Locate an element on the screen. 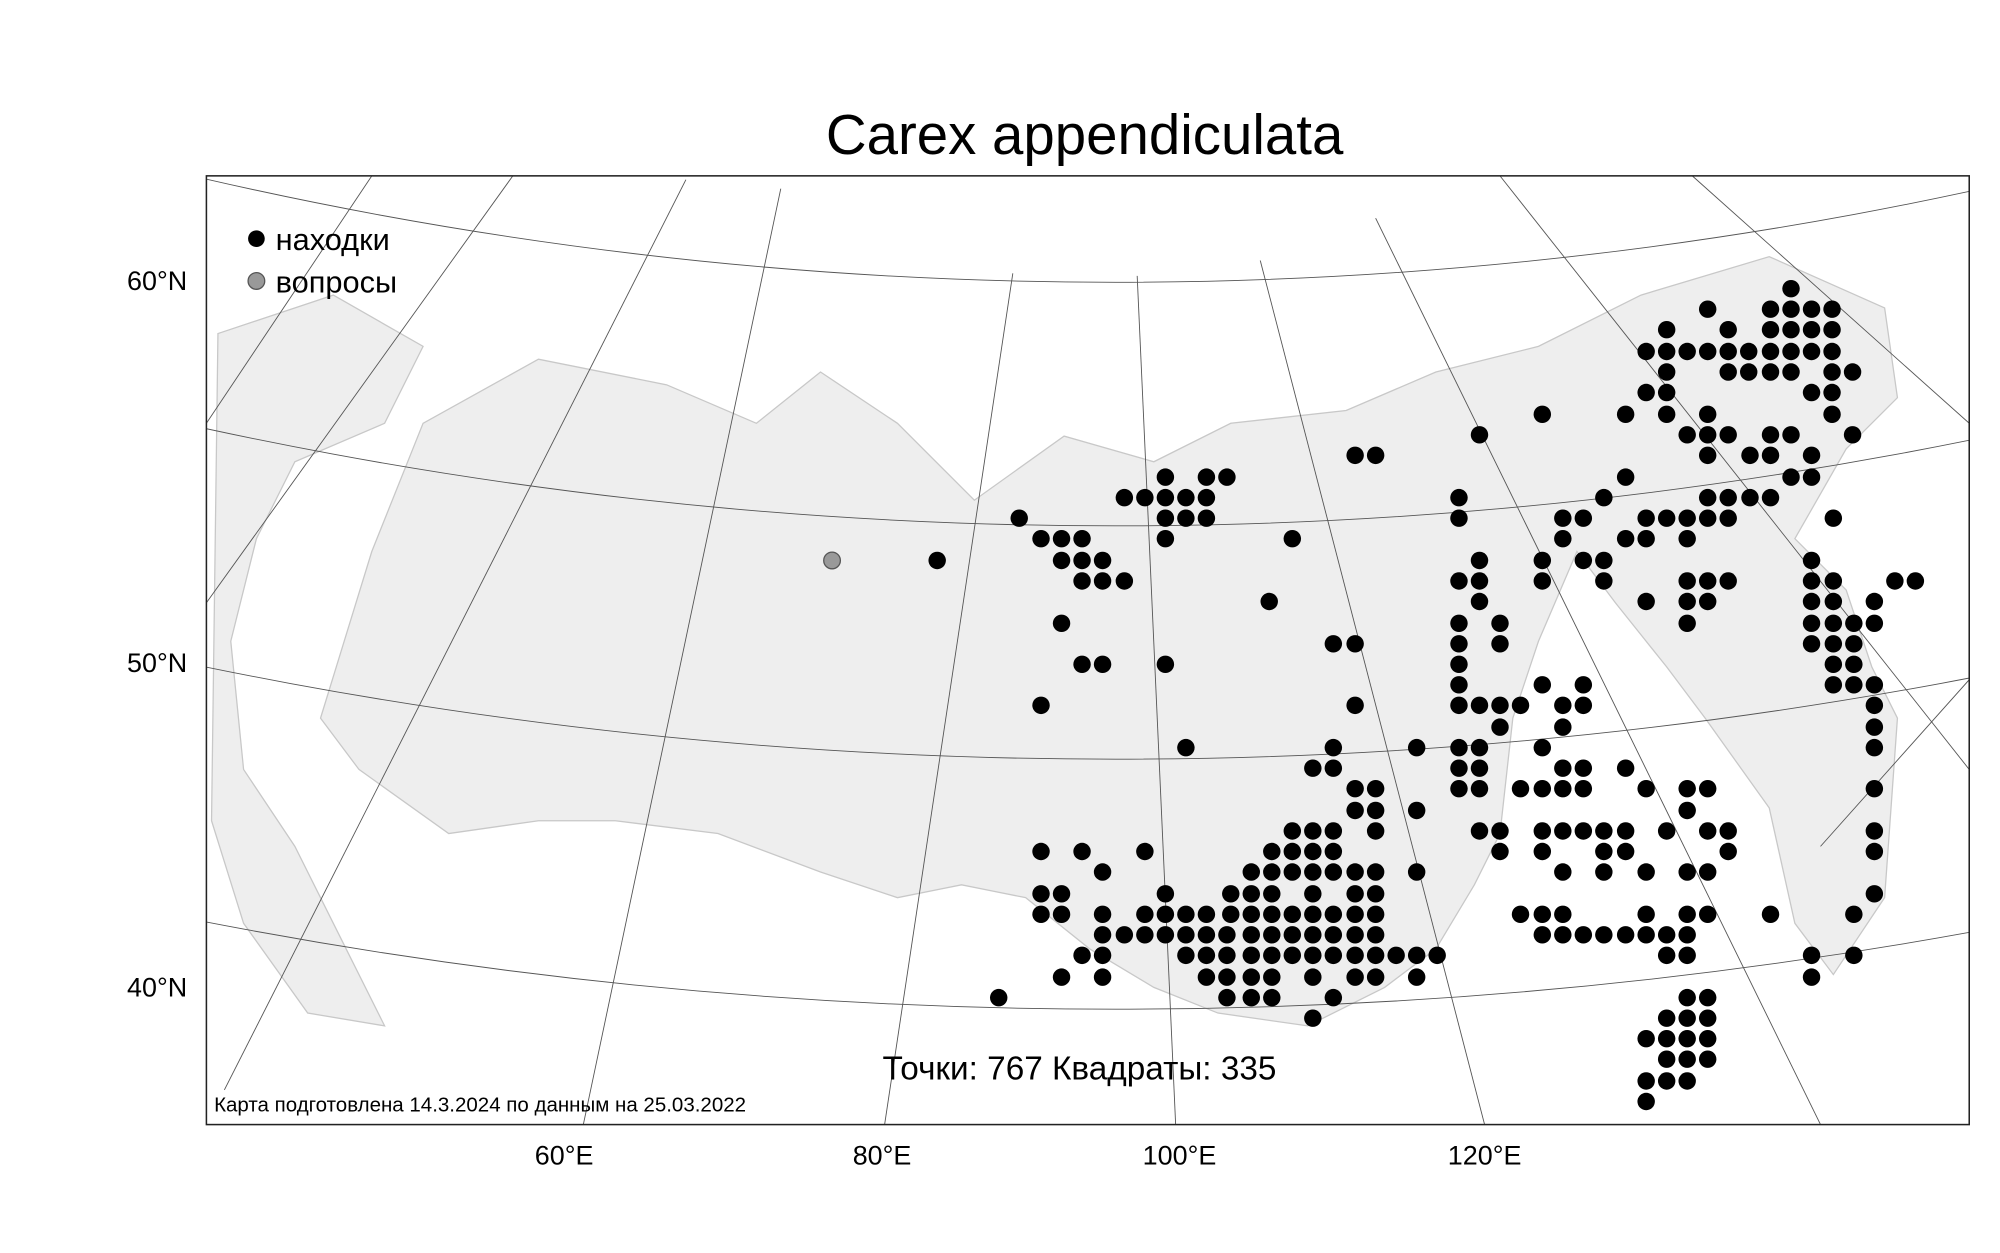 This screenshot has width=2000, height=1253. lon-label: 120°E is located at coordinates (1485, 1155).